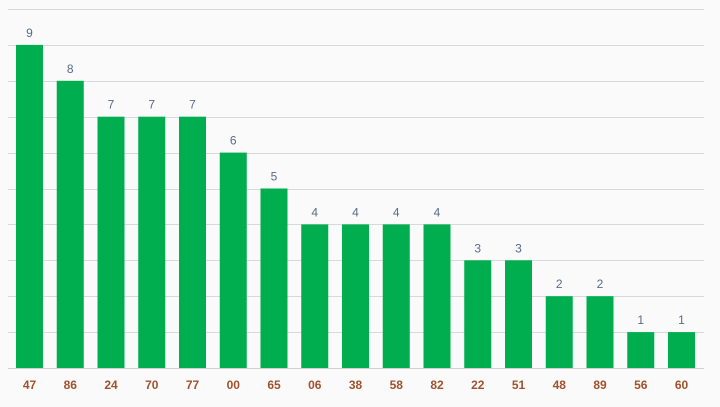 The height and width of the screenshot is (407, 720). Describe the element at coordinates (640, 320) in the screenshot. I see `data-label-56: 1` at that location.